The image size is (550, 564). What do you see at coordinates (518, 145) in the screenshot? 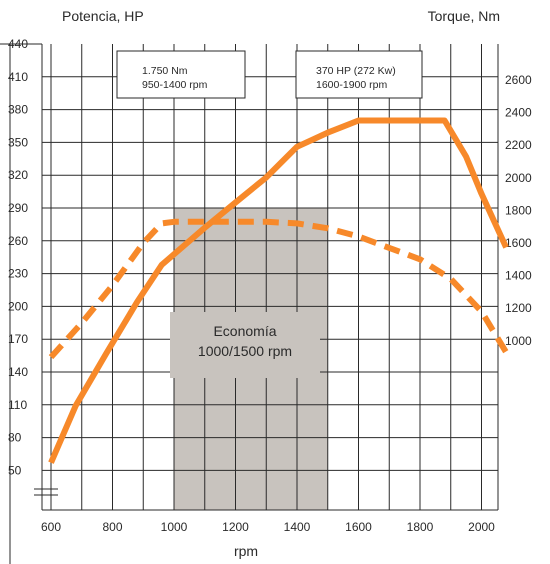
I see `right-tick-label-2200: 2200` at bounding box center [518, 145].